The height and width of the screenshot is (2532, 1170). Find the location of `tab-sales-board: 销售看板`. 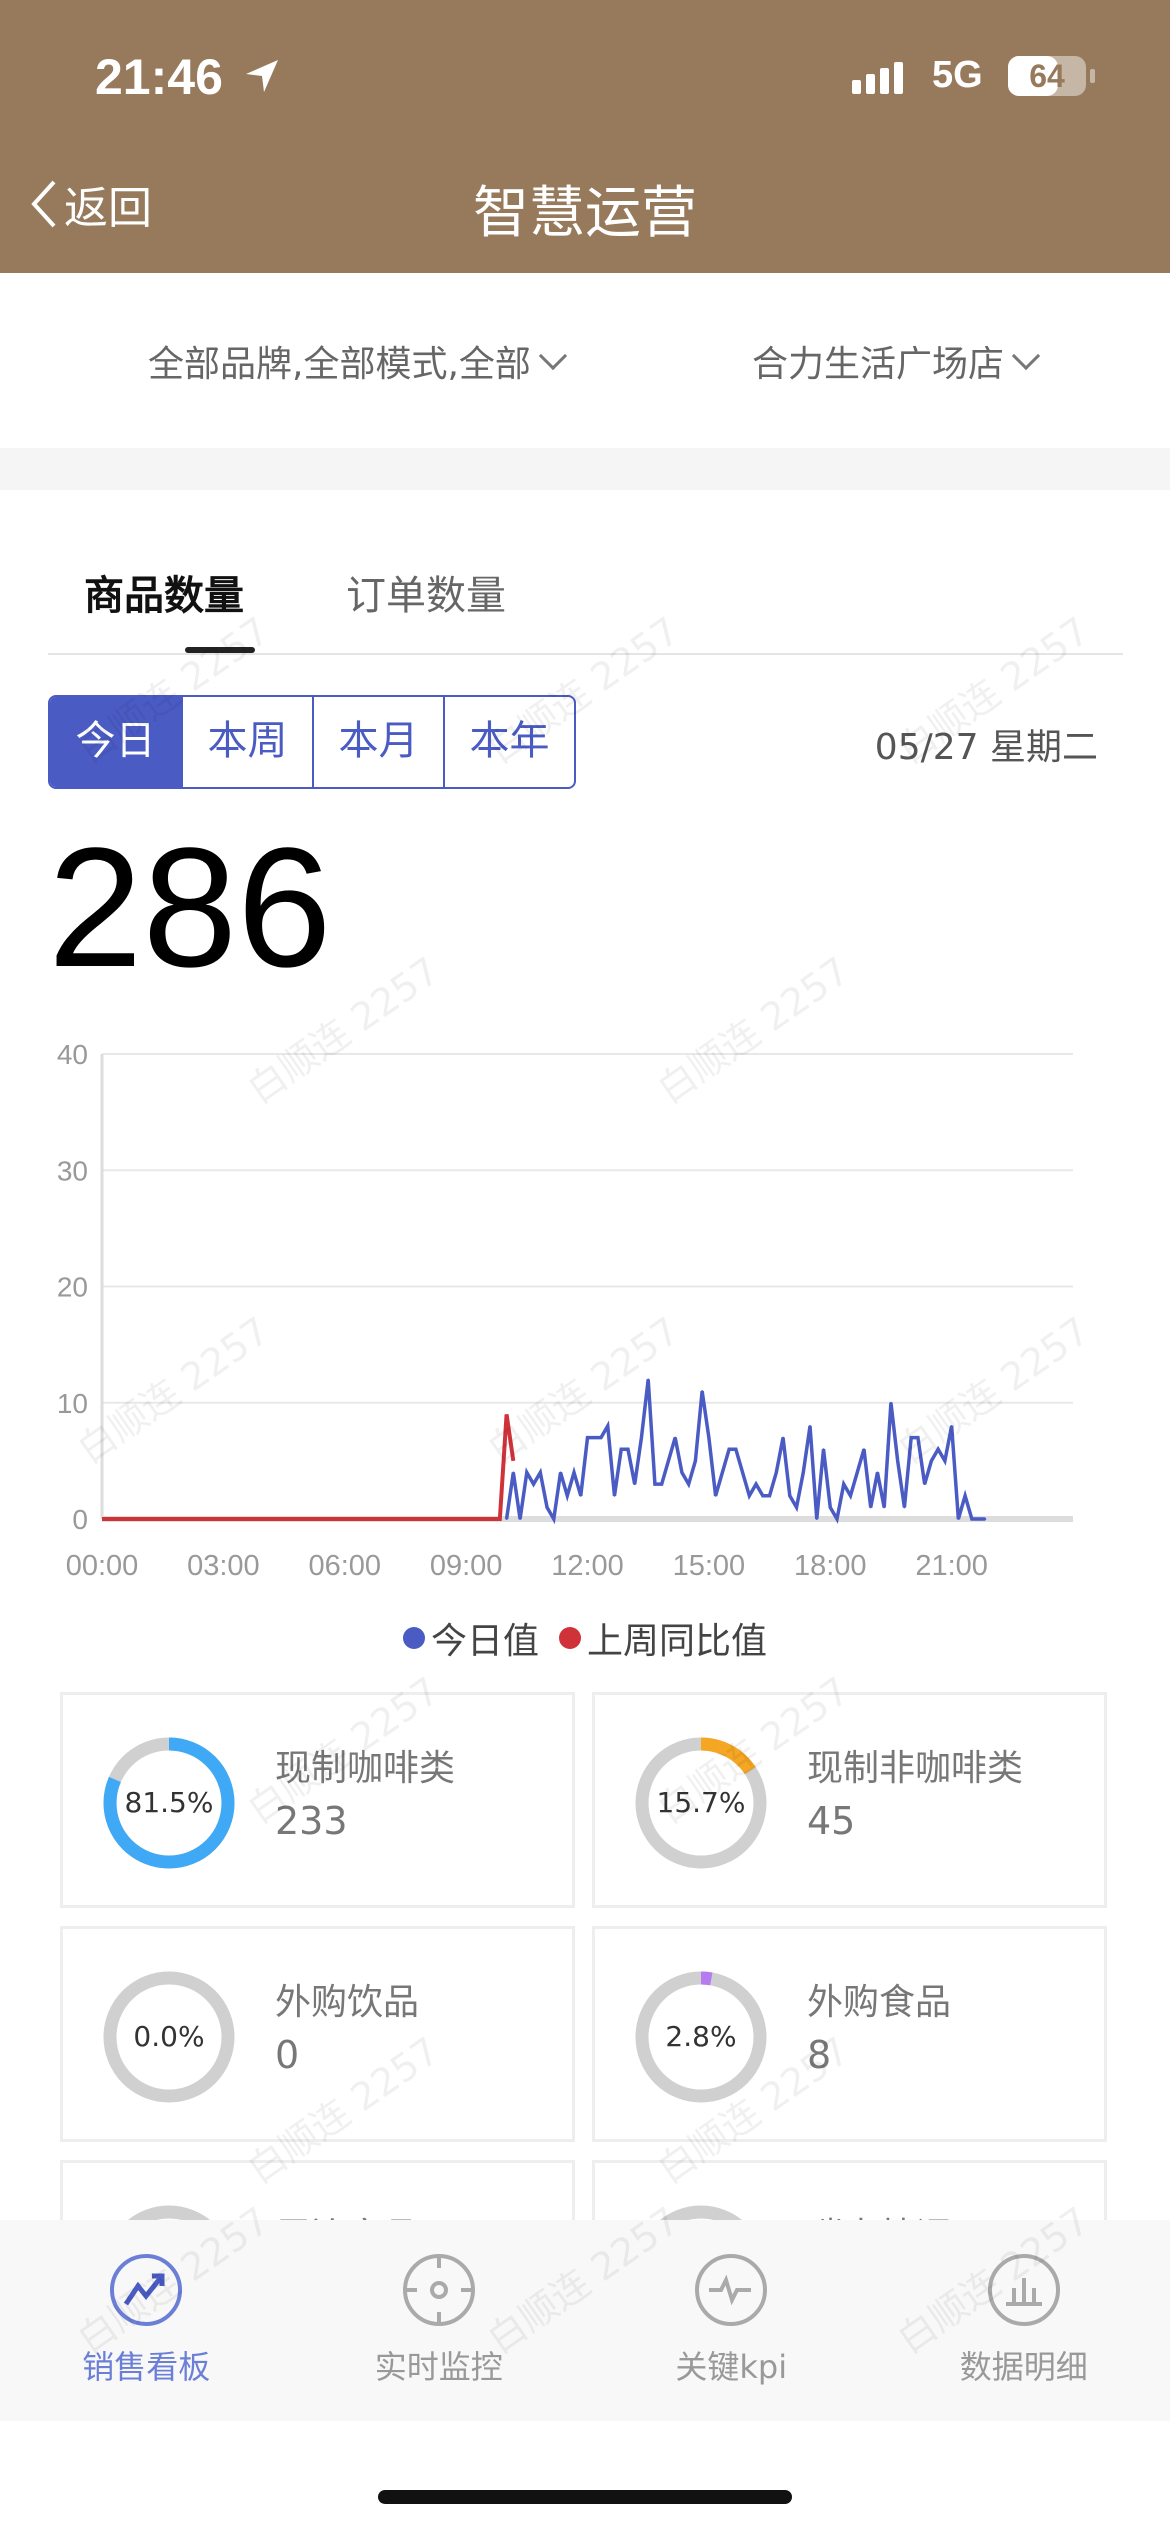

tab-sales-board: 销售看板 is located at coordinates (146, 2320).